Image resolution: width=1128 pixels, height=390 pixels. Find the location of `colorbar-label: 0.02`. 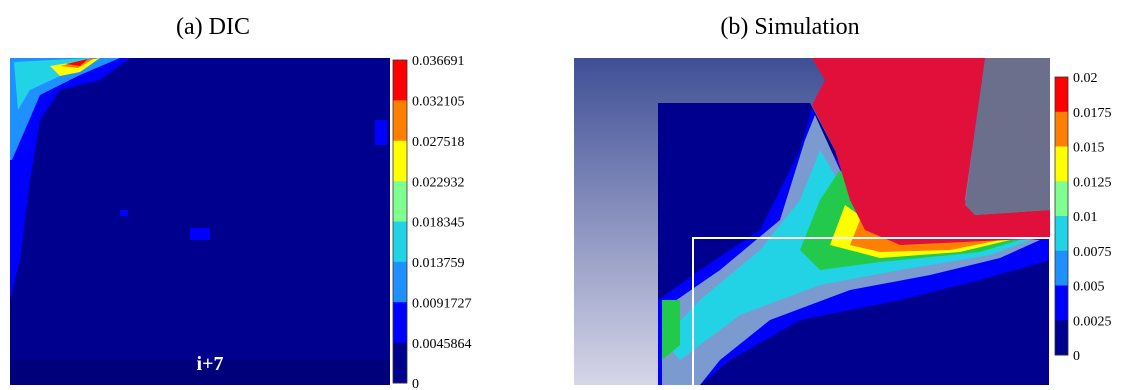

colorbar-label: 0.02 is located at coordinates (1085, 78).